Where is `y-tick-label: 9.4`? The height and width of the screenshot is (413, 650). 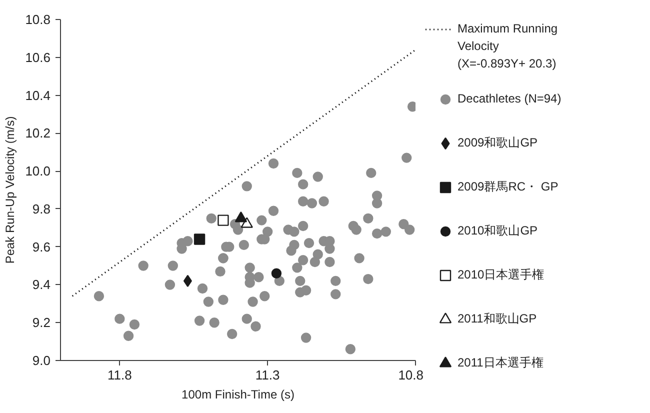 y-tick-label: 9.4 is located at coordinates (41, 284).